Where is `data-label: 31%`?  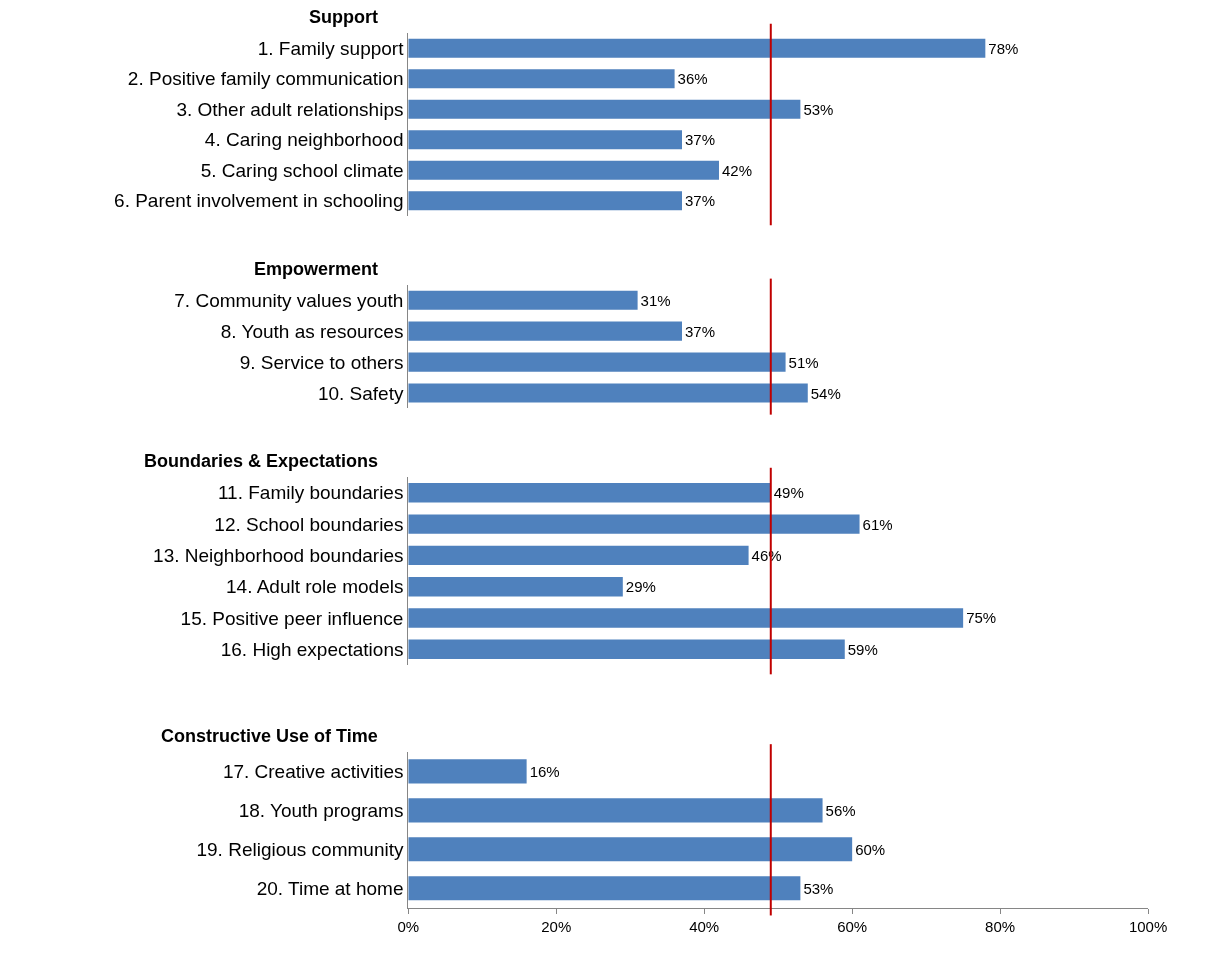
data-label: 31% is located at coordinates (655, 300).